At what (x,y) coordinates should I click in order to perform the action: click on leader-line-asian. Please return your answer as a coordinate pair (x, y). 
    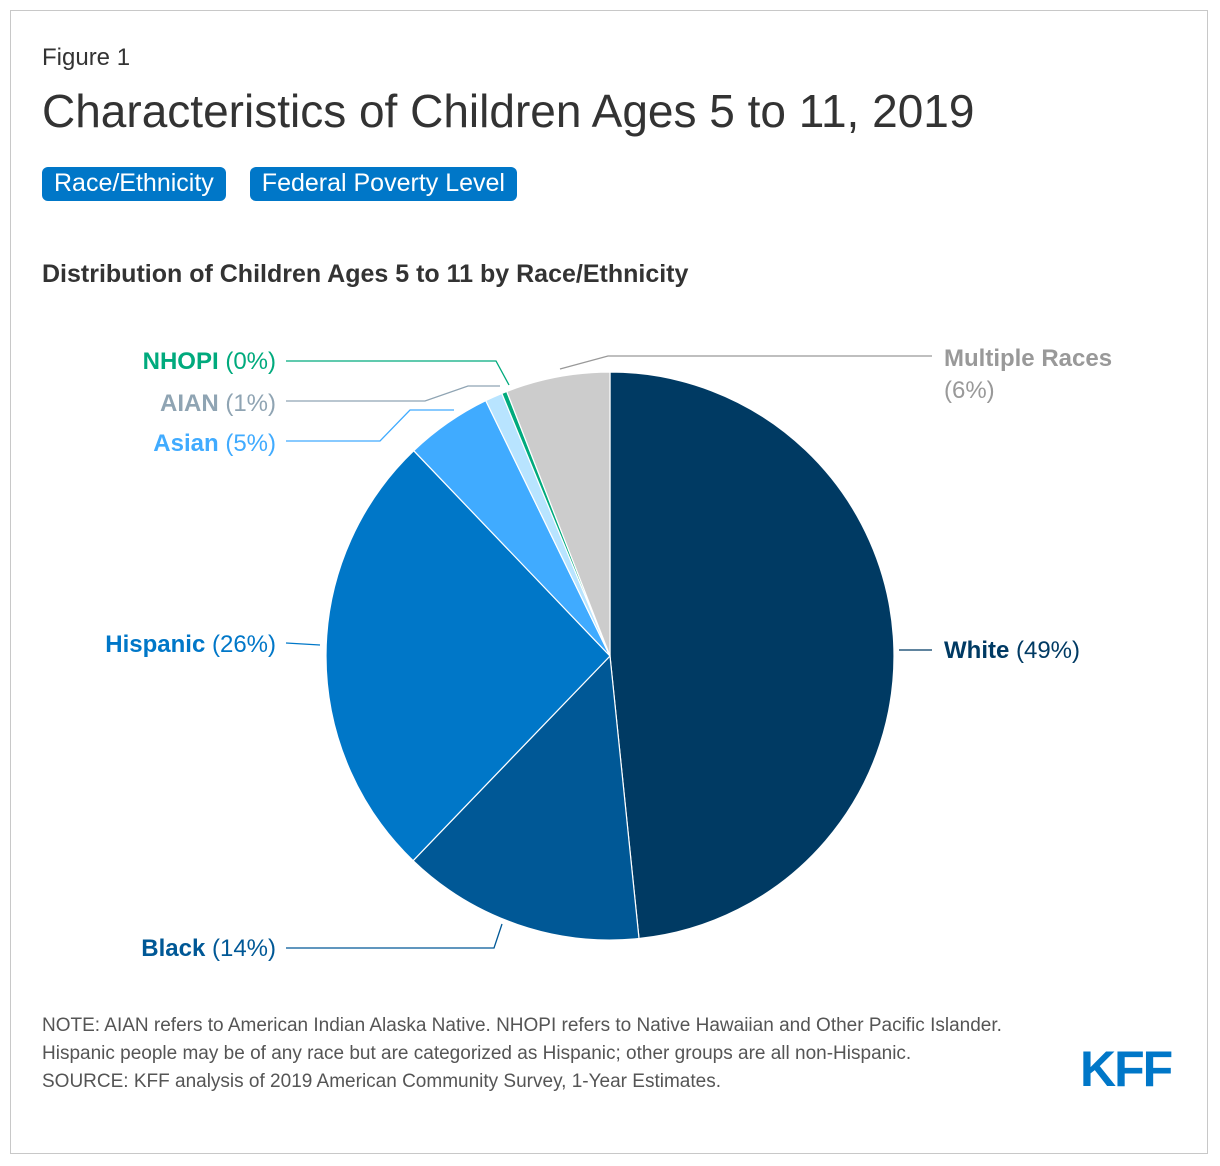
    Looking at the image, I should click on (370, 425).